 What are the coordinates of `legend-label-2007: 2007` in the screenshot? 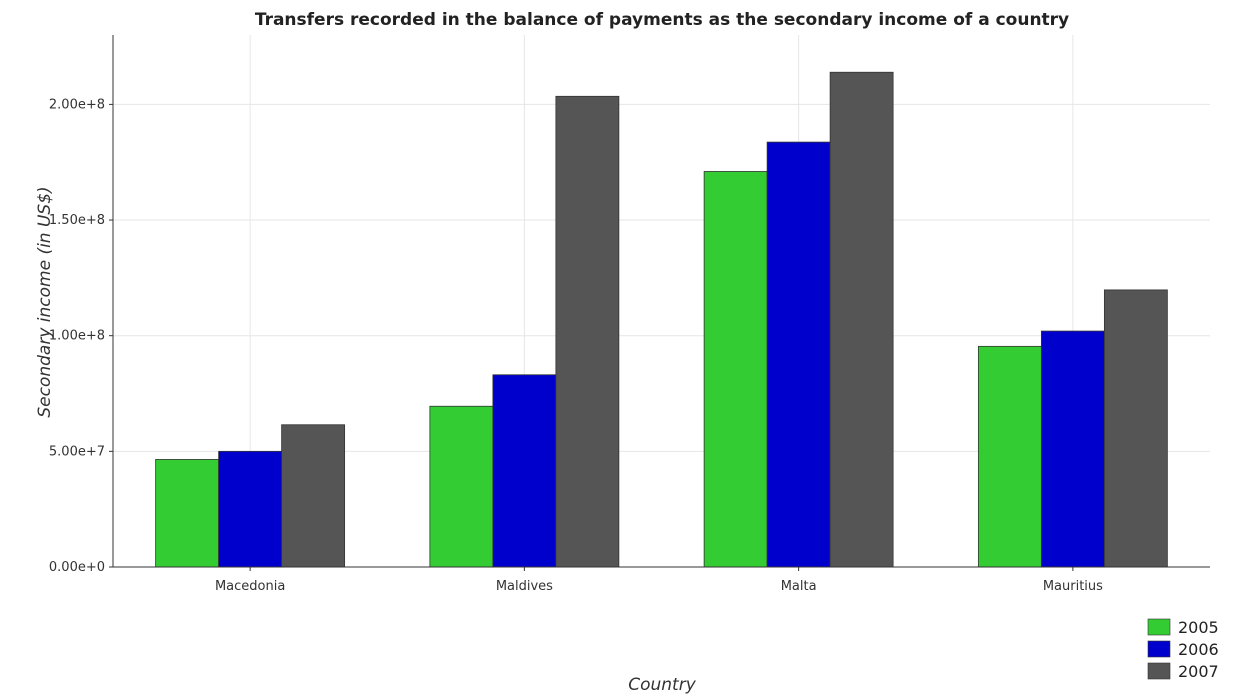 It's located at (1198, 671).